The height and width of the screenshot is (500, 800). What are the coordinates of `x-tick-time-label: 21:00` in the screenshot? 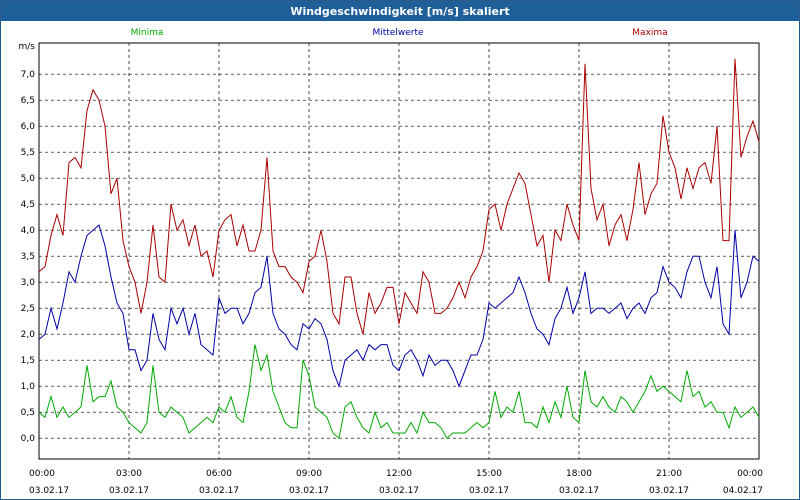 It's located at (669, 474).